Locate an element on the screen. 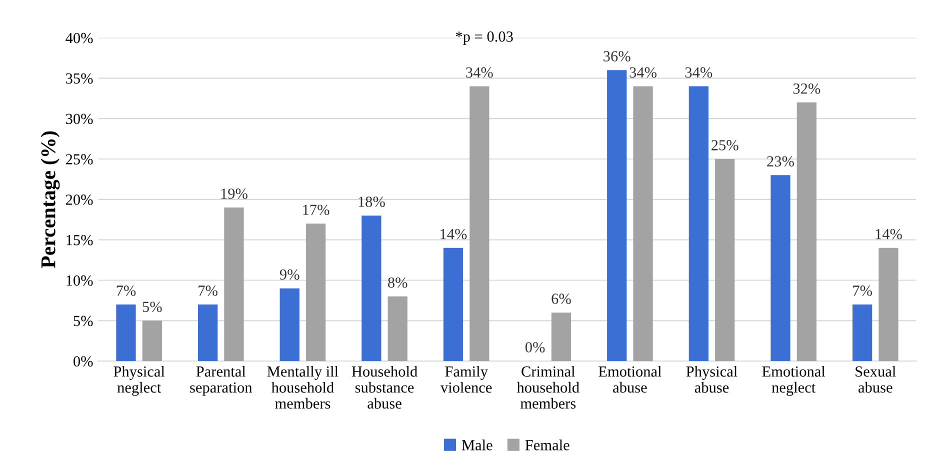 Image resolution: width=935 pixels, height=472 pixels. x-tick-label: Emotional abuse is located at coordinates (630, 379).